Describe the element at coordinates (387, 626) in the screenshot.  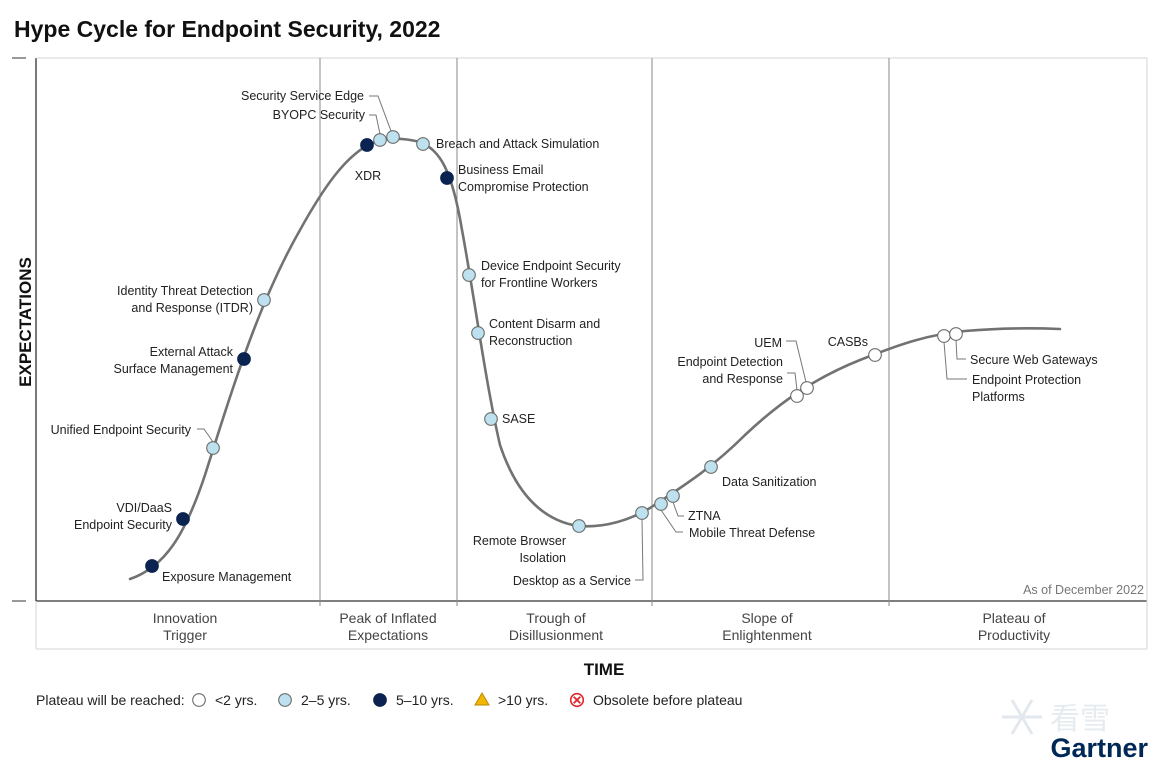
I see `phase-label-peak-of-inflated-expectations: Peak of Inflated Expectations` at that location.